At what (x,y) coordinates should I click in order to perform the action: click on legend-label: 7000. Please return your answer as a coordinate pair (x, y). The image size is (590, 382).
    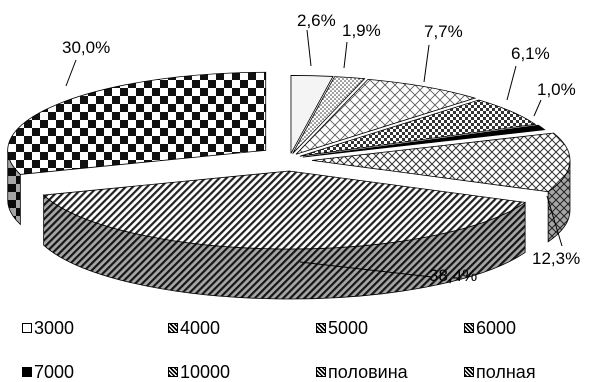
    Looking at the image, I should click on (54, 372).